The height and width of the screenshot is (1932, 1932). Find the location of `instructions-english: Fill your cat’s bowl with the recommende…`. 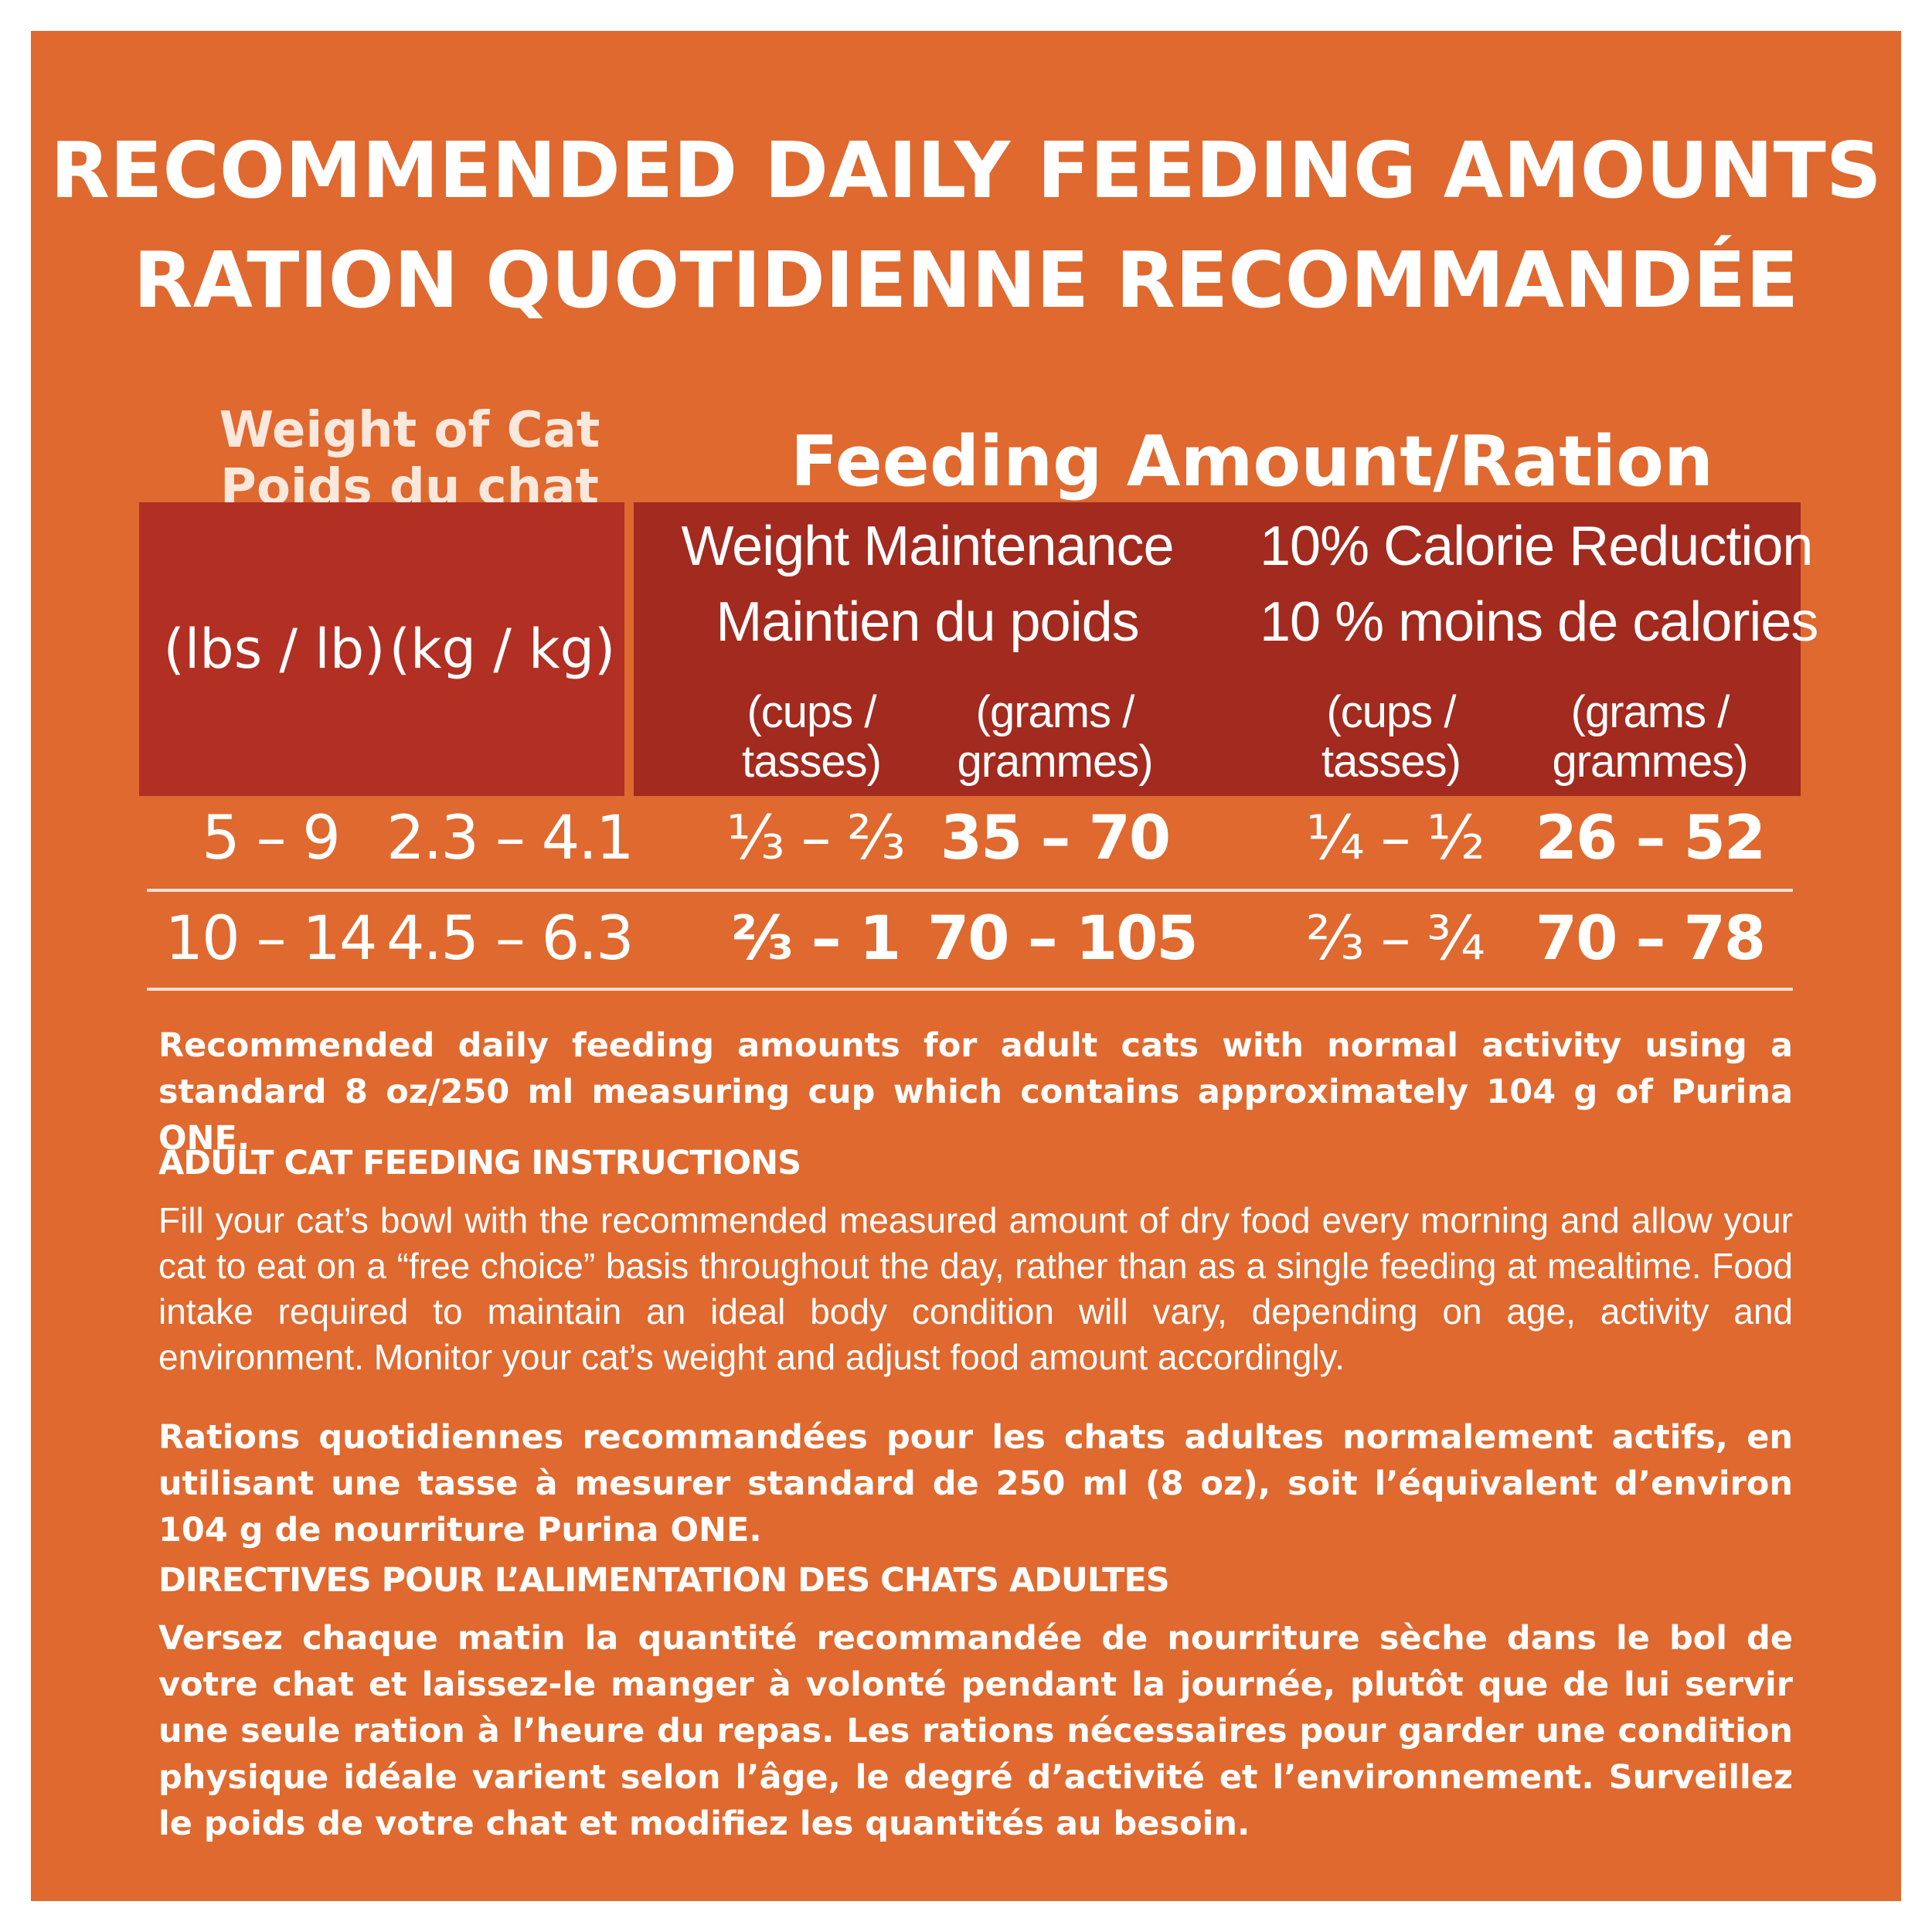

instructions-english: Fill your cat’s bowl with the recommende… is located at coordinates (976, 1289).